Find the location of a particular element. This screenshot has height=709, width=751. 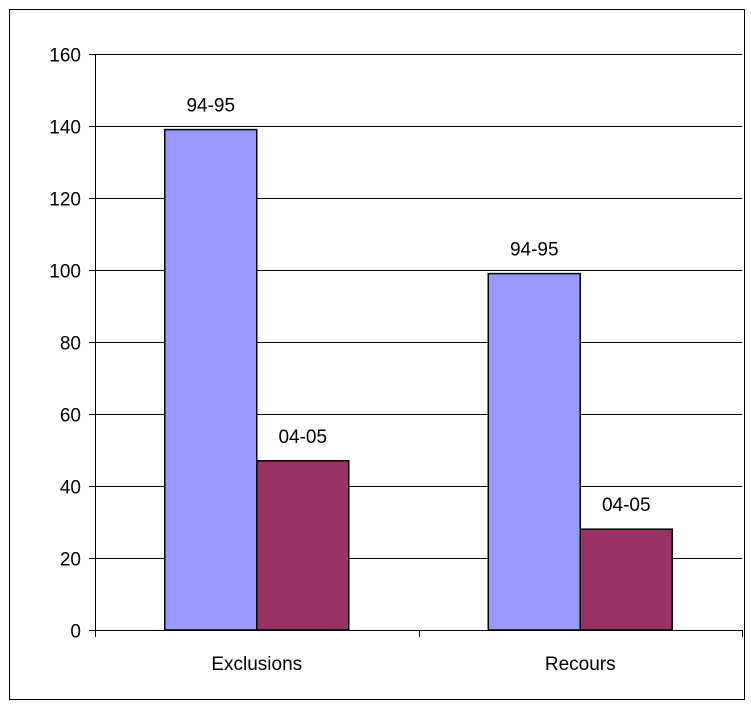

y-tick-label: 20 is located at coordinates (70, 560).